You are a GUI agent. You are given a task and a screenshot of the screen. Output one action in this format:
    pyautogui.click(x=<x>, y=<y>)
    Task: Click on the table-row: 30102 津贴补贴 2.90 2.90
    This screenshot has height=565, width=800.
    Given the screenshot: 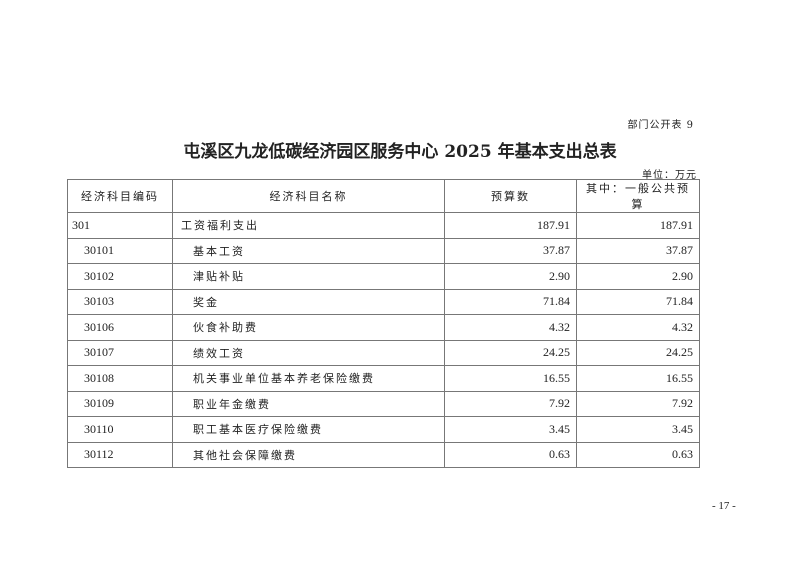 What is the action you would take?
    pyautogui.click(x=383, y=276)
    